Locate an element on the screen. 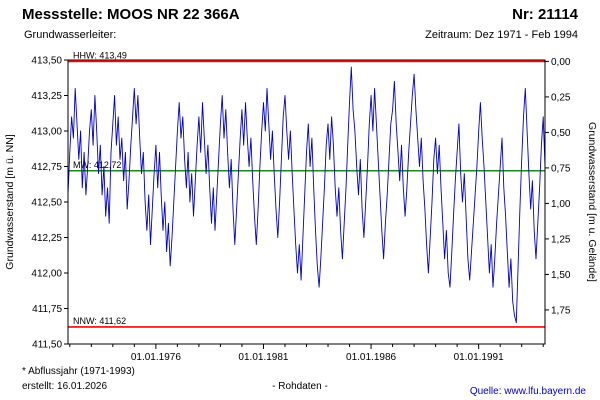  y-right-tick-label: 0,00 is located at coordinates (561, 62).